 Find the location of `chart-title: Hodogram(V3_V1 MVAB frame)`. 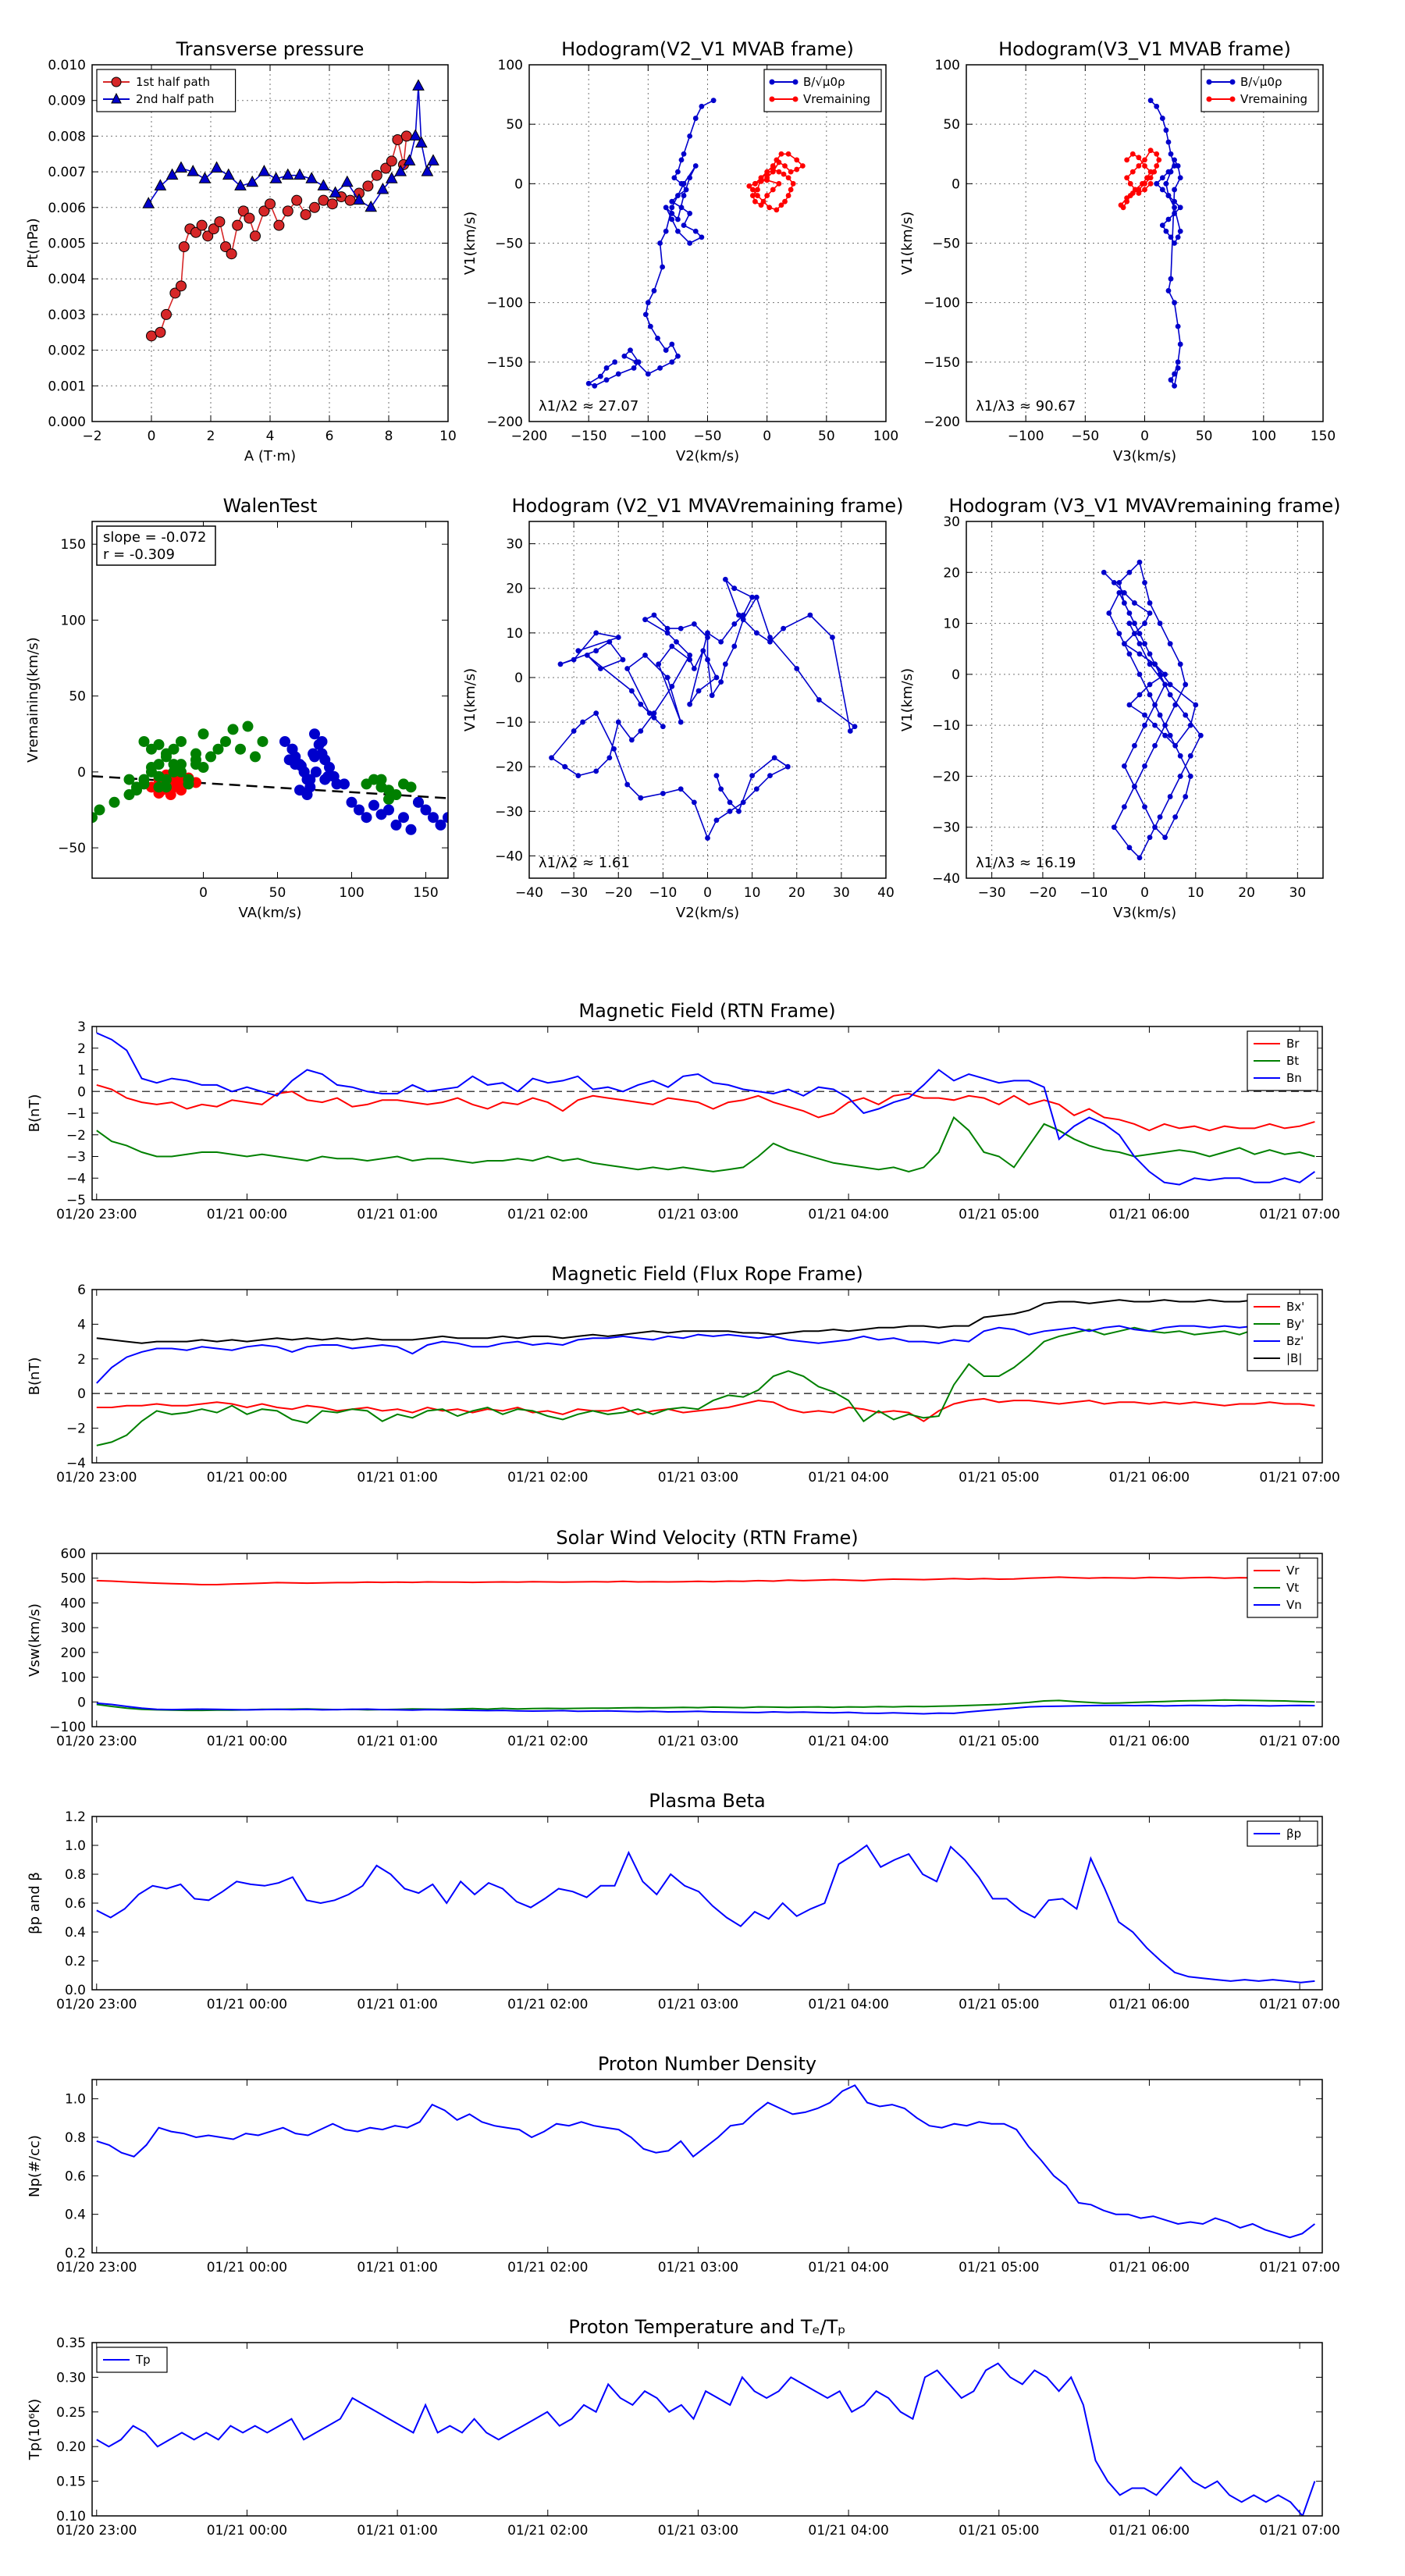

chart-title: Hodogram(V3_V1 MVAB frame) is located at coordinates (1145, 49).